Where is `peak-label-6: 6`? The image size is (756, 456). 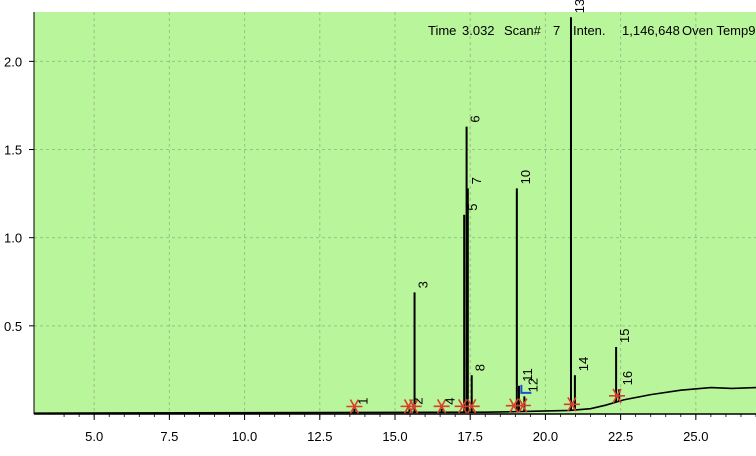
peak-label-6: 6 is located at coordinates (475, 118).